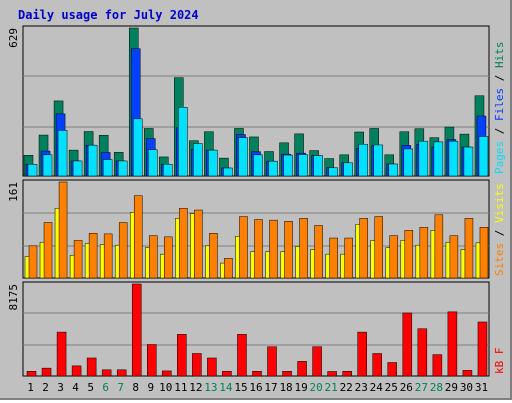  I want to click on x-tick-day-21: 21, so click(331, 387).